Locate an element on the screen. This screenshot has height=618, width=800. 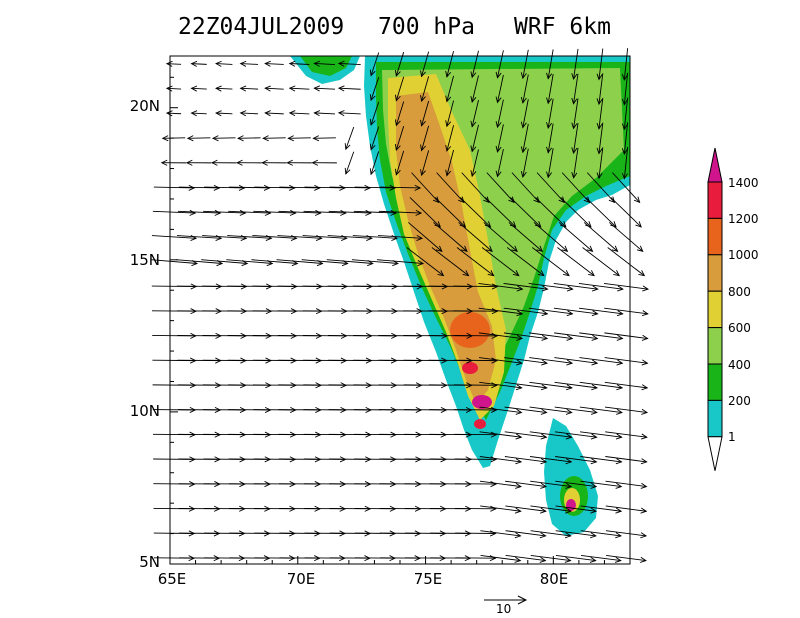
title-time: 22Z04JUL2009 is located at coordinates (261, 27).